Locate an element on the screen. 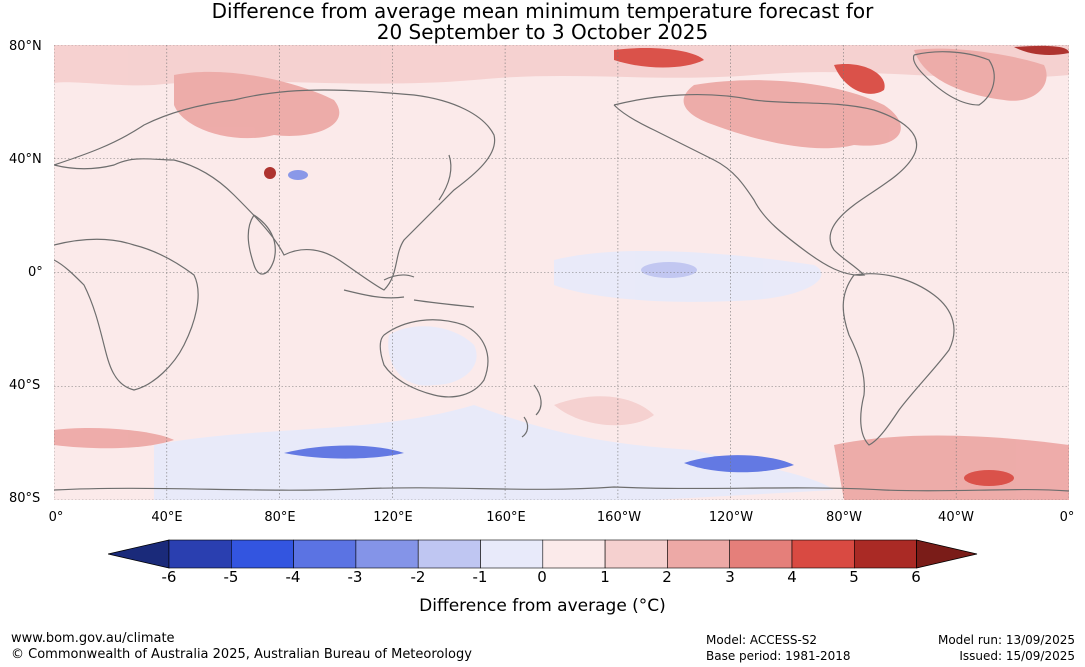  lat-label-40s: 40°S is located at coordinates (25, 385).